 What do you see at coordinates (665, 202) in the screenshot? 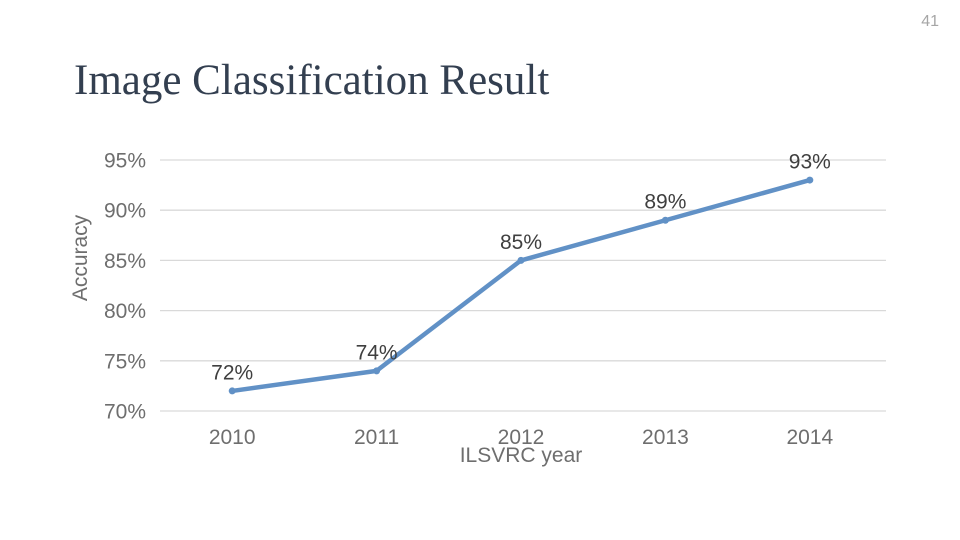
I see `data-point-label: 89%` at bounding box center [665, 202].